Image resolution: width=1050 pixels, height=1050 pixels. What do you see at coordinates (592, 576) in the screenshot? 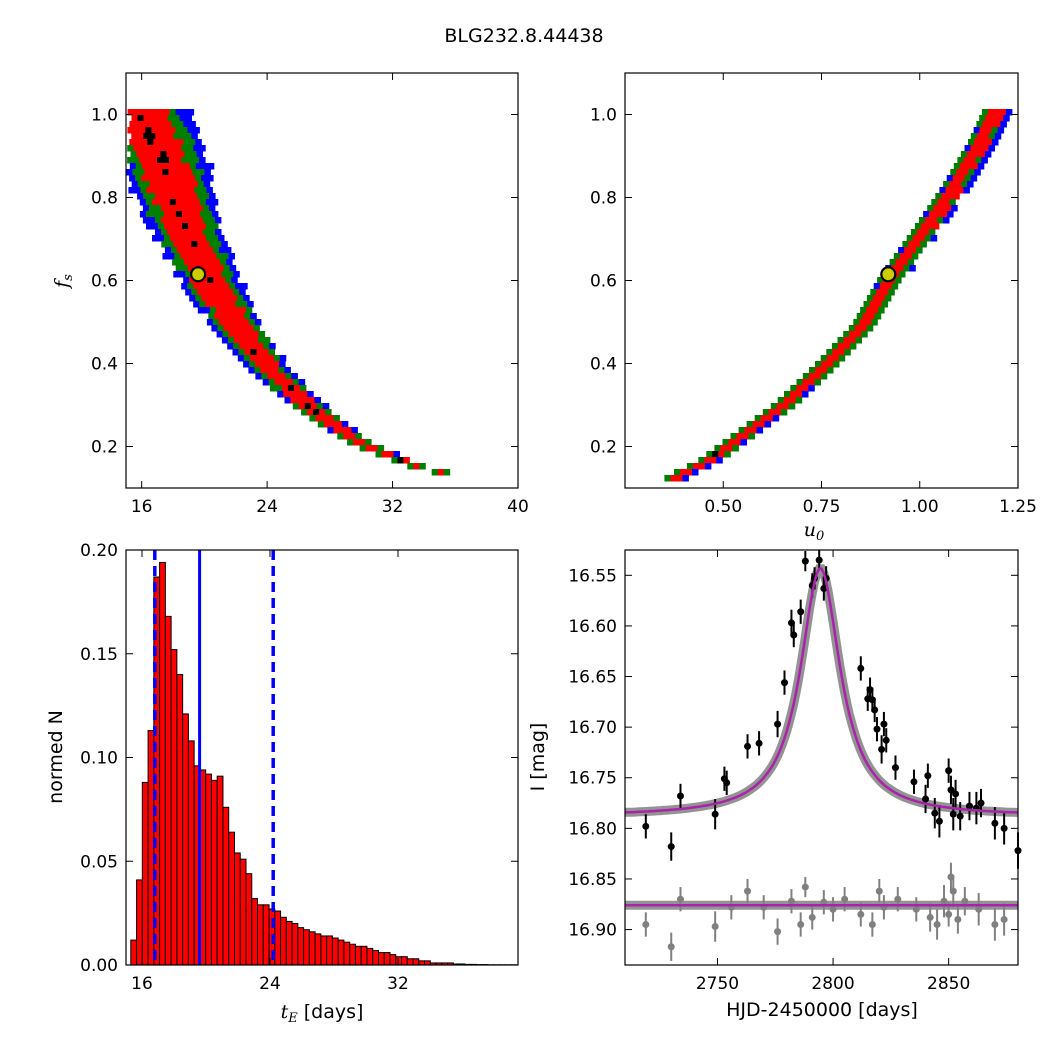
I see `panel-light-curve-ytick-label: 16.55` at bounding box center [592, 576].